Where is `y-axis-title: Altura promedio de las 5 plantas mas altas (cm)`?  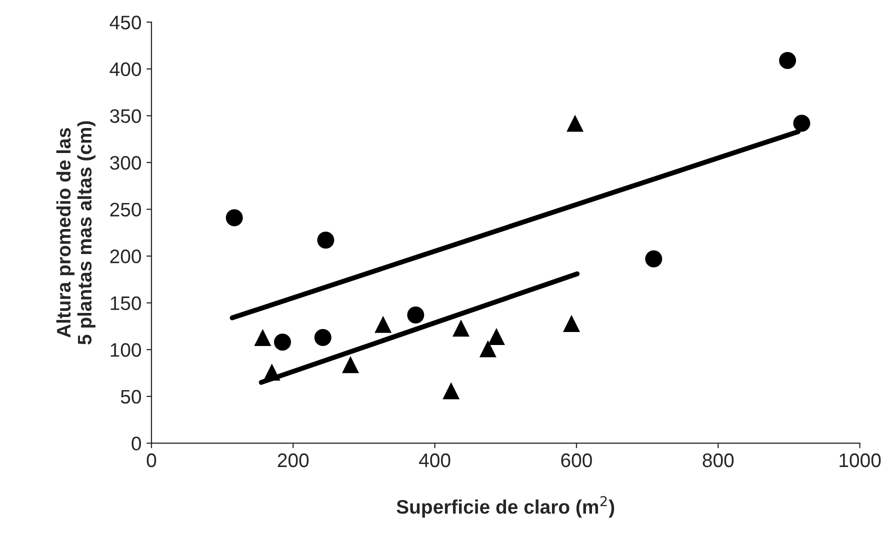
y-axis-title: Altura promedio de las 5 plantas mas altas (cm) is located at coordinates (76, 232).